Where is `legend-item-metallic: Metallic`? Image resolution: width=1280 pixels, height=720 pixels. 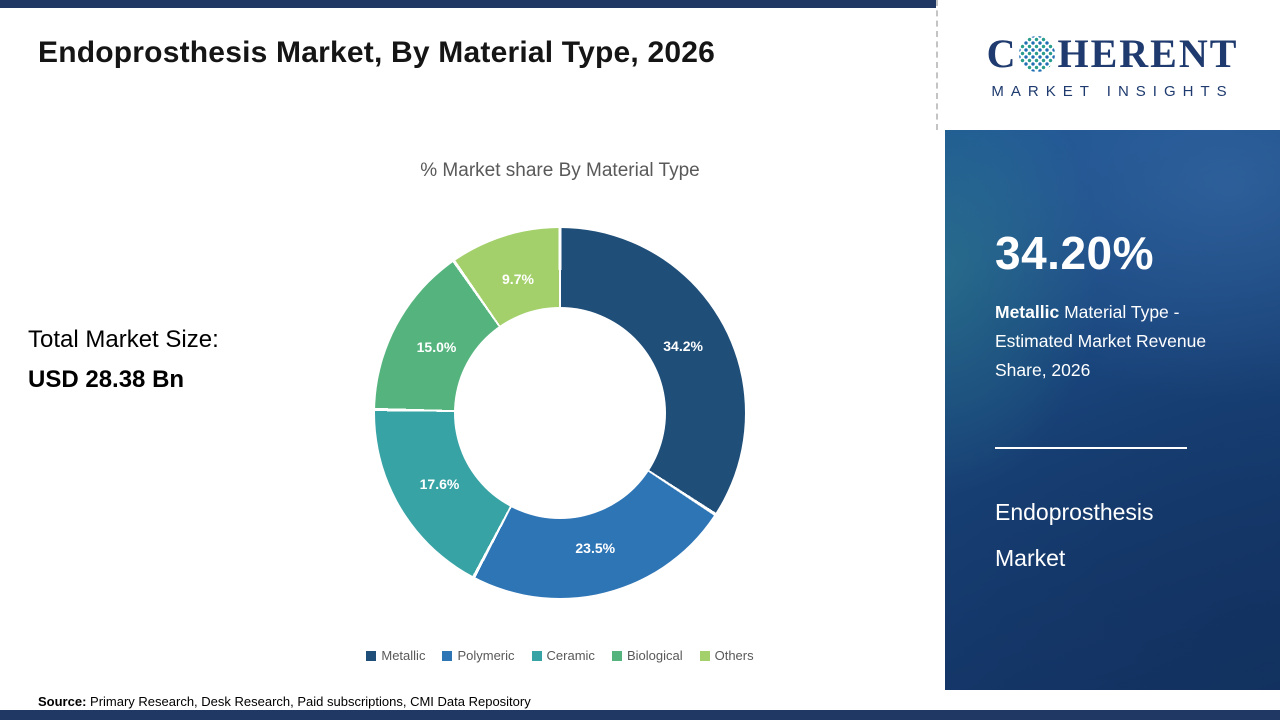 legend-item-metallic: Metallic is located at coordinates (395, 655).